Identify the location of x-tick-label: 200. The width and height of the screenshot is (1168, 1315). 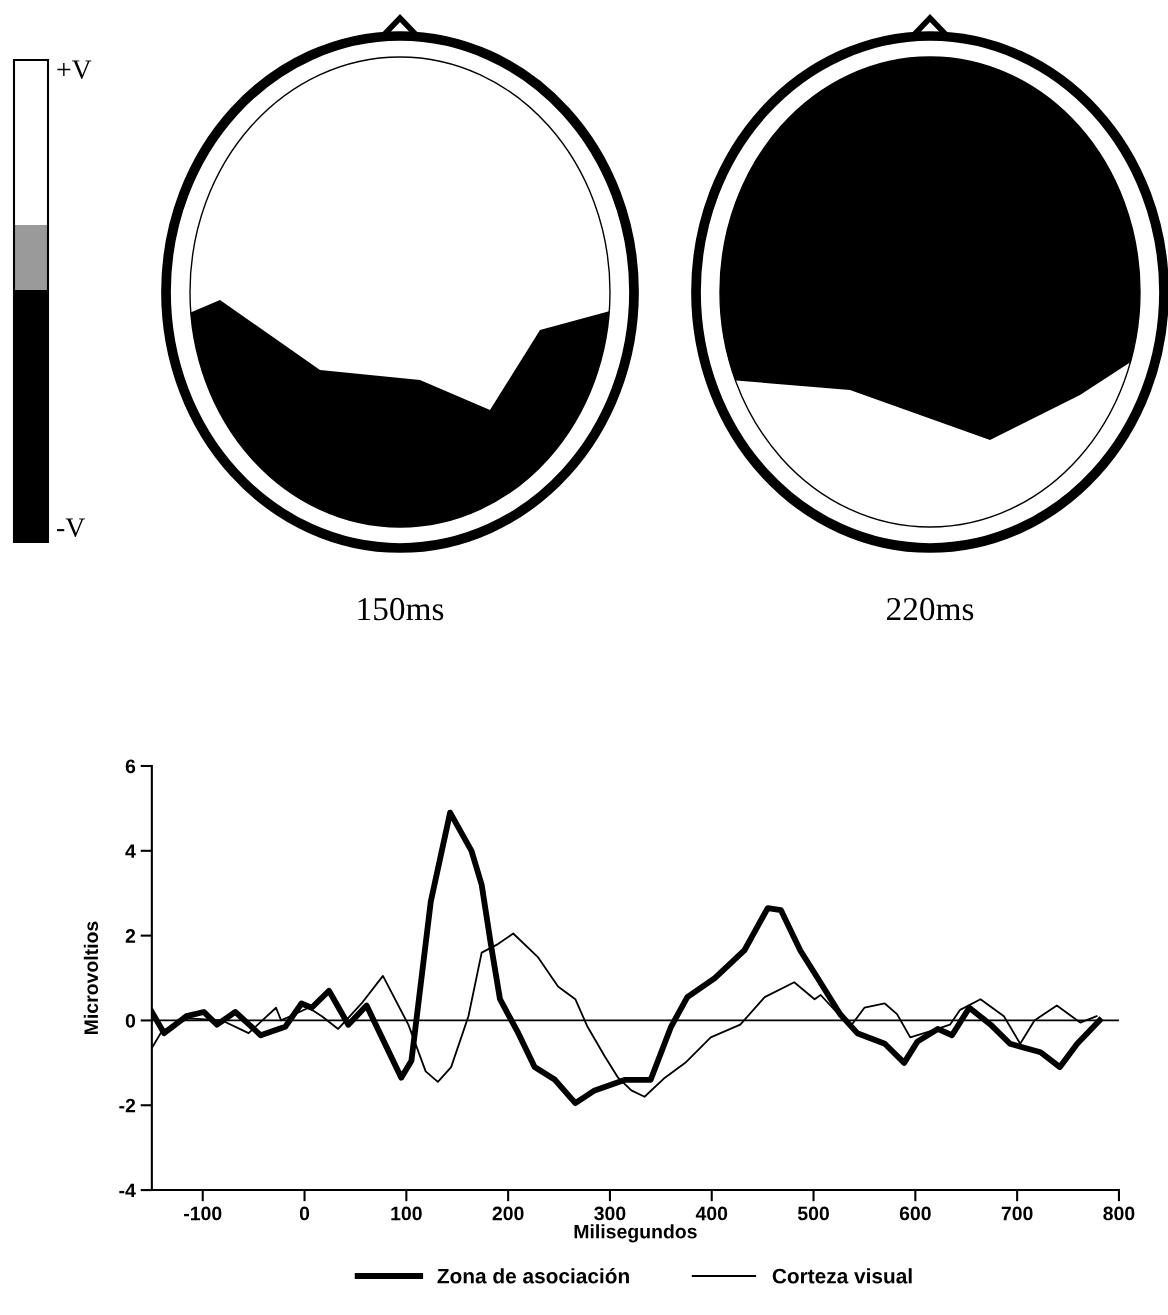
(508, 1213).